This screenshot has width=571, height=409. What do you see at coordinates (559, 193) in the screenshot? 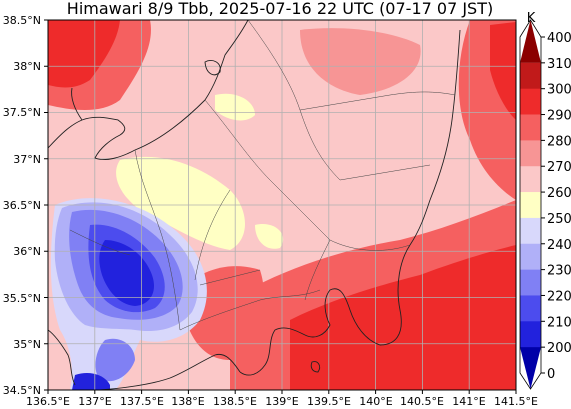
I see `colorbar-label: 260` at bounding box center [559, 193].